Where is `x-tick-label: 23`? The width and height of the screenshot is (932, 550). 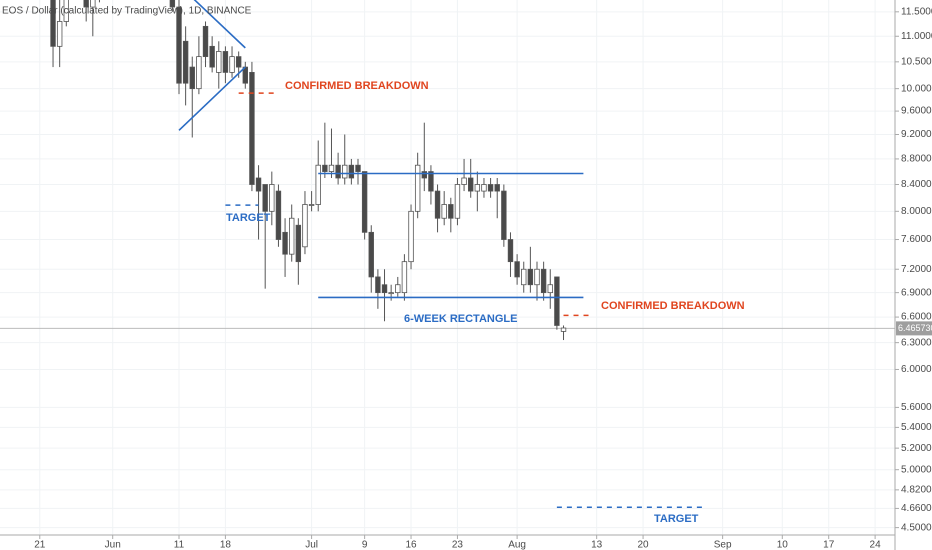 x-tick-label: 23 is located at coordinates (458, 545).